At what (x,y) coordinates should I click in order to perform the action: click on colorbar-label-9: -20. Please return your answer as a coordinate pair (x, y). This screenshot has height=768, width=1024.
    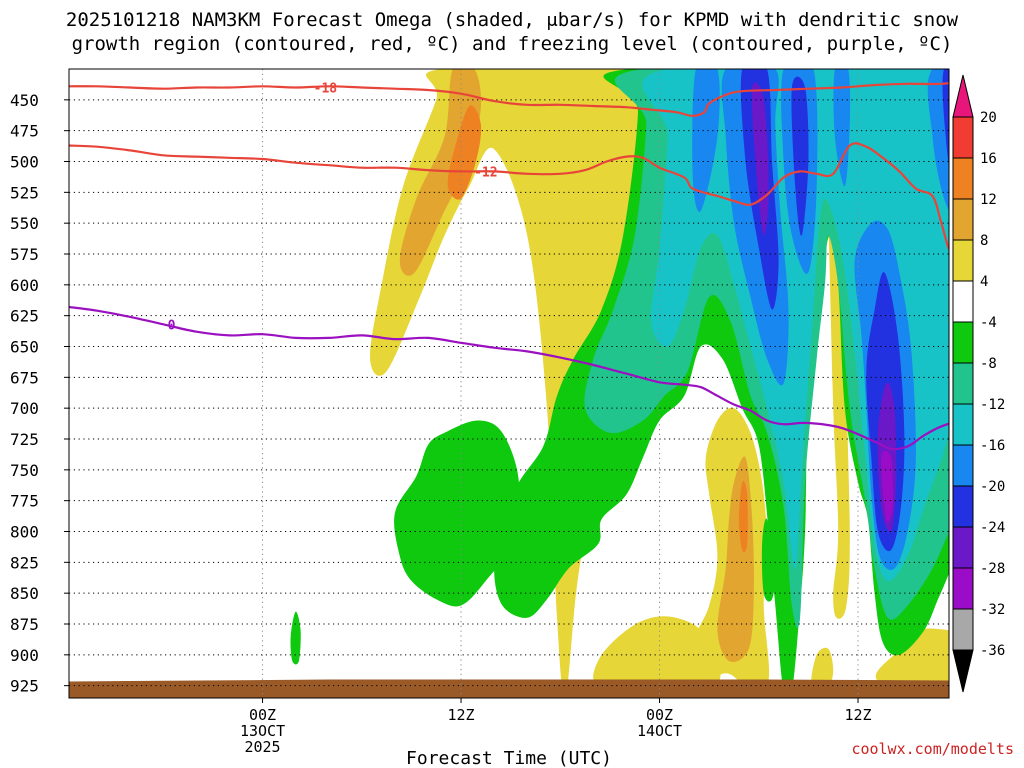
    Looking at the image, I should click on (992, 487).